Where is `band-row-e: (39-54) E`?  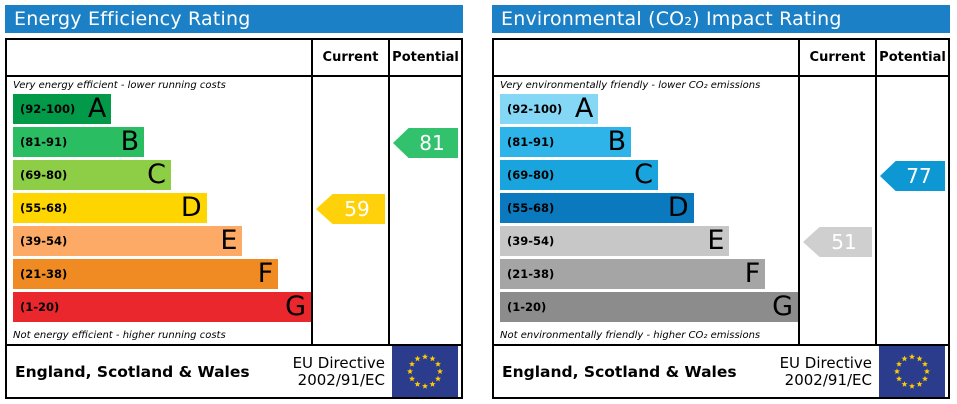
band-row-e: (39-54) E is located at coordinates (162, 242).